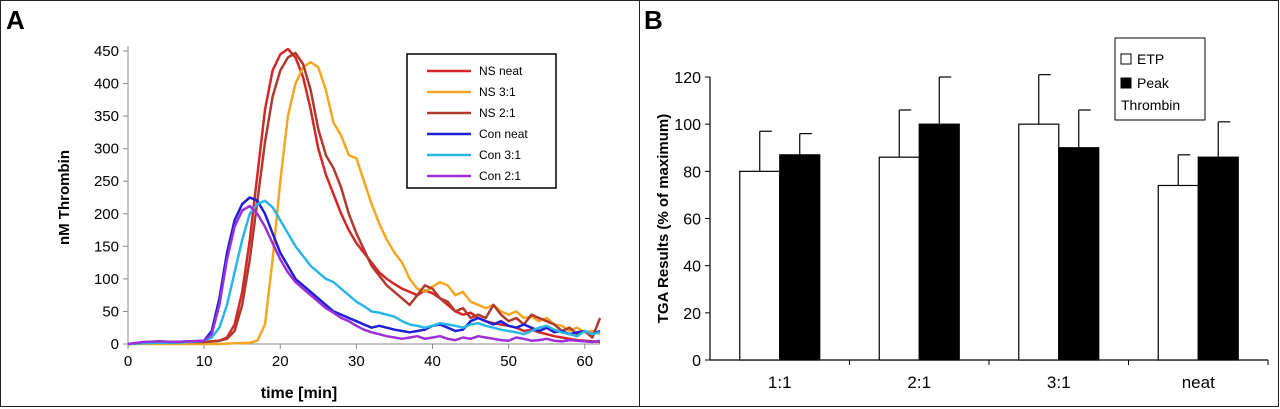 The height and width of the screenshot is (409, 1280). What do you see at coordinates (692, 314) in the screenshot?
I see `y-tick-label: 20` at bounding box center [692, 314].